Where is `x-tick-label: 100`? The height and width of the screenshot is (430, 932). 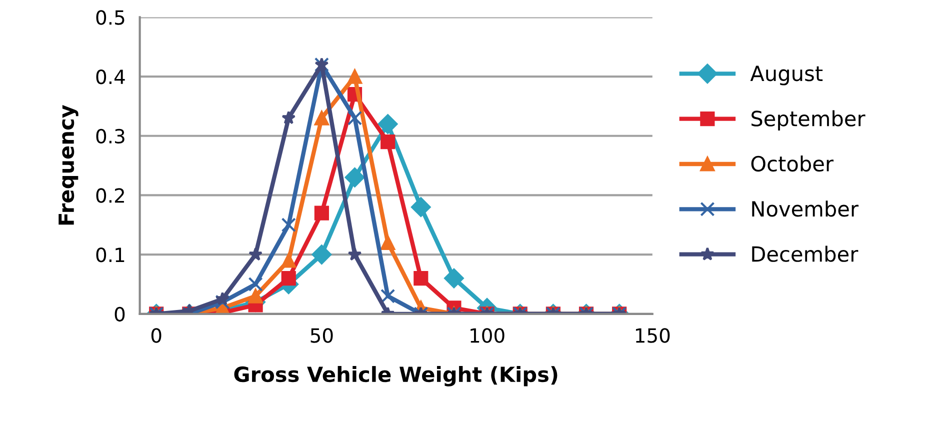
x-tick-label: 100 is located at coordinates (487, 335).